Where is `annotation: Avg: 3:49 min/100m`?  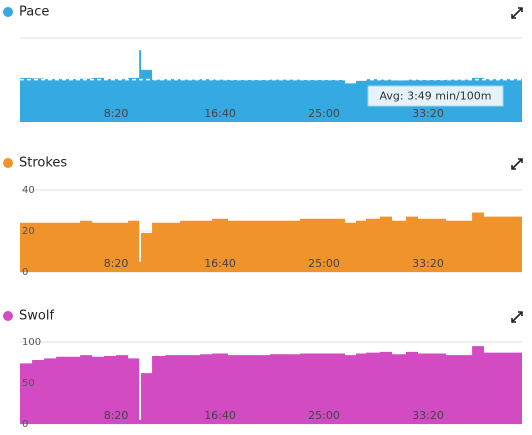 annotation: Avg: 3:49 min/100m is located at coordinates (436, 96).